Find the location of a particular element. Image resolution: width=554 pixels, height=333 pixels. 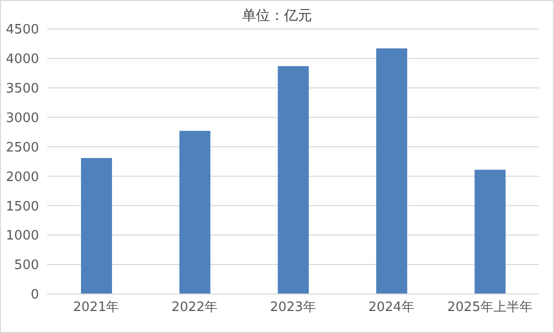

y-tick-label: 3500 is located at coordinates (22, 89).